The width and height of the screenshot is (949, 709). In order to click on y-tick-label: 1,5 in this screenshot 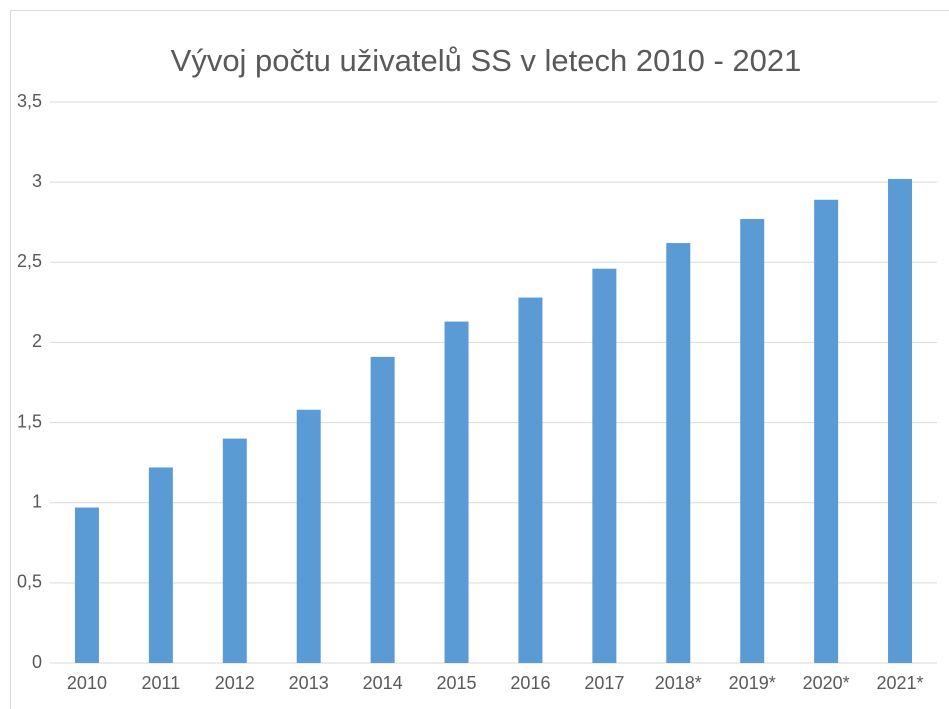, I will do `click(29, 421)`.